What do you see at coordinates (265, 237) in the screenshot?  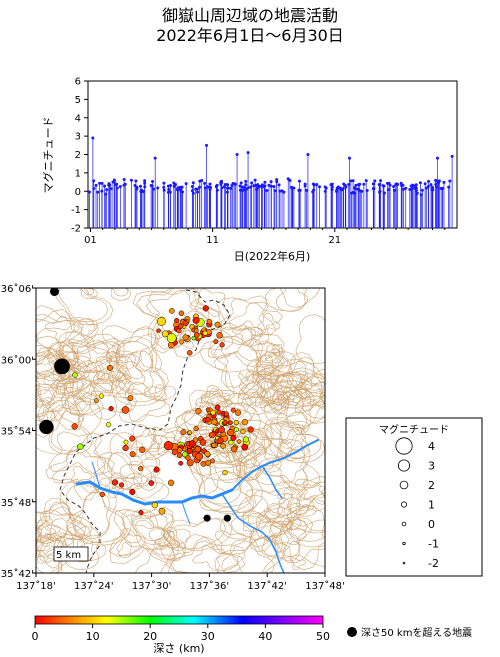 I see `magnitude-x-ticks: 01 11 21` at bounding box center [265, 237].